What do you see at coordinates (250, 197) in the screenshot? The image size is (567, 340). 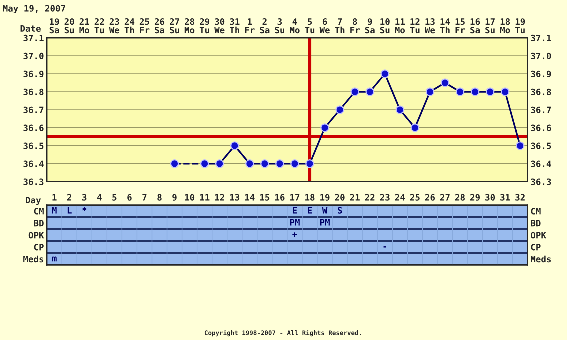 I see `x-tick-label: 14` at bounding box center [250, 197].